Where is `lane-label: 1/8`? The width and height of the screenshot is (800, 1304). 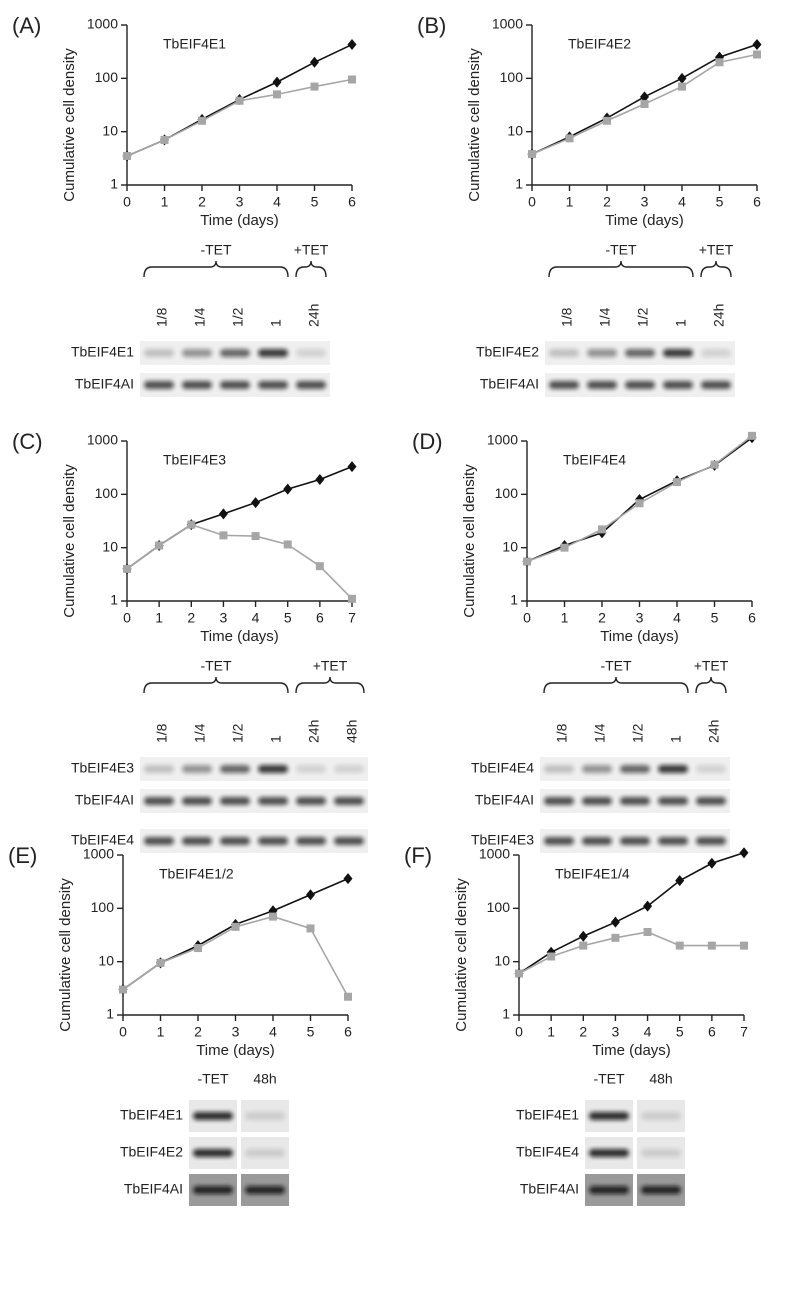
lane-label: 1/8 is located at coordinates (562, 733).